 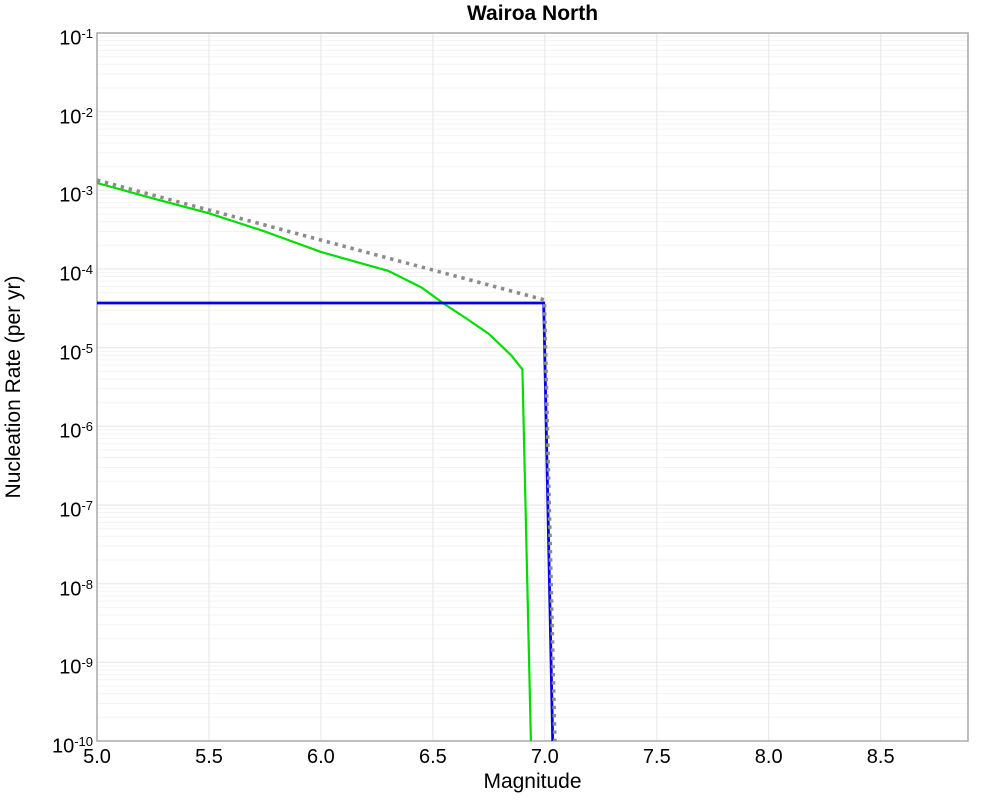 What do you see at coordinates (768, 757) in the screenshot?
I see `x-tick-label: 8.0` at bounding box center [768, 757].